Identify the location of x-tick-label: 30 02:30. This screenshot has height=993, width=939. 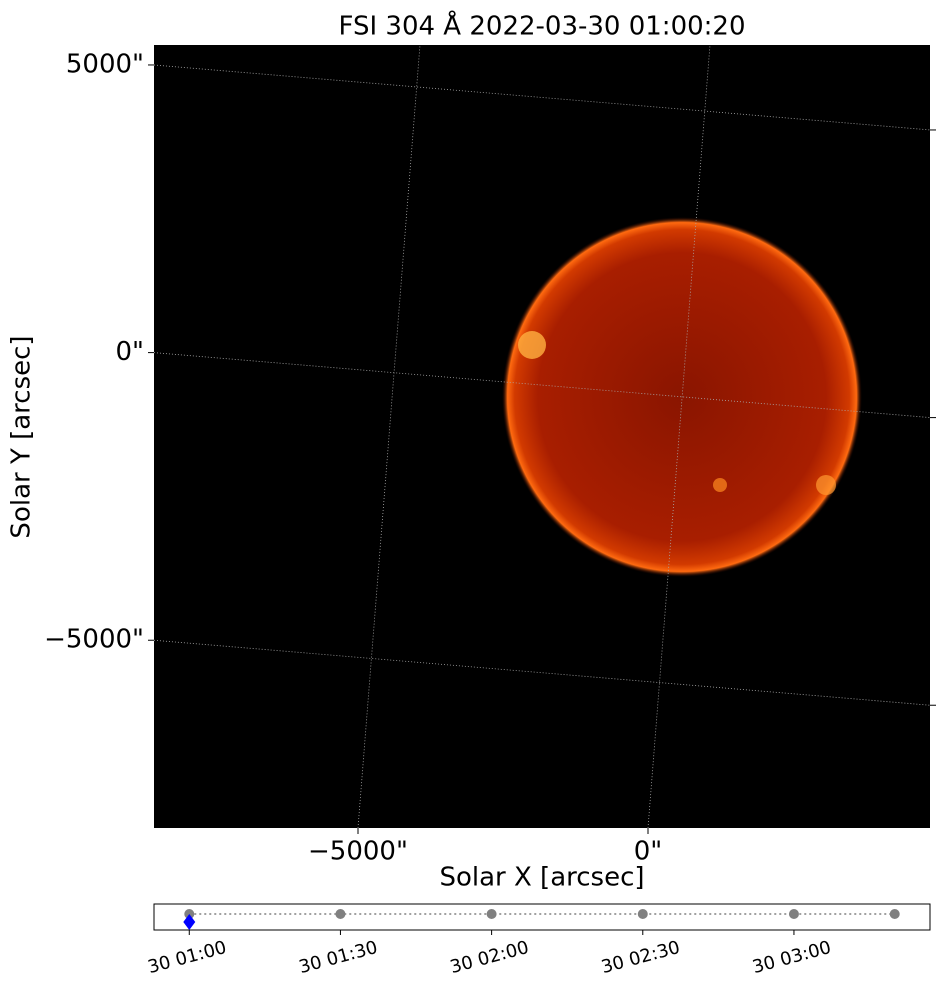
(640, 957).